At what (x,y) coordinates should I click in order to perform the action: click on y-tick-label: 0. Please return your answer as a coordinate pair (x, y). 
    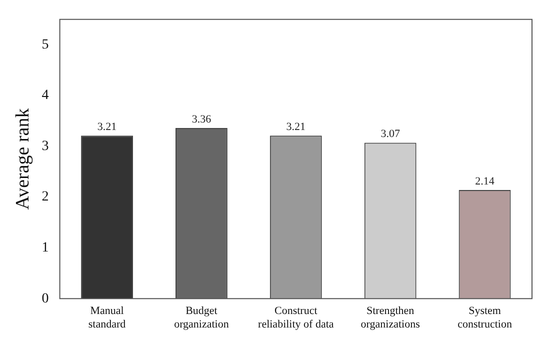
    Looking at the image, I should click on (45, 298).